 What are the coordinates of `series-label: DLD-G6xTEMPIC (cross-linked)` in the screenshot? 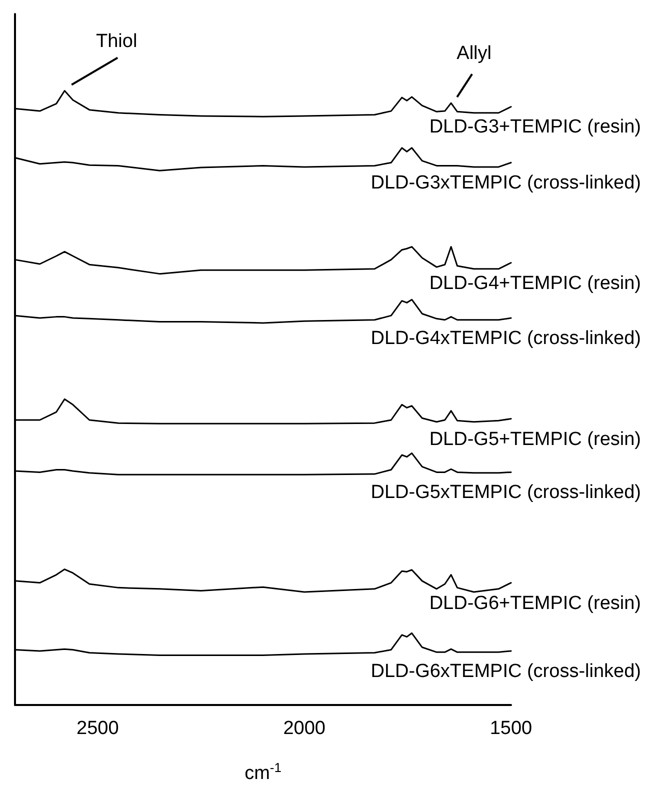 It's located at (505, 671).